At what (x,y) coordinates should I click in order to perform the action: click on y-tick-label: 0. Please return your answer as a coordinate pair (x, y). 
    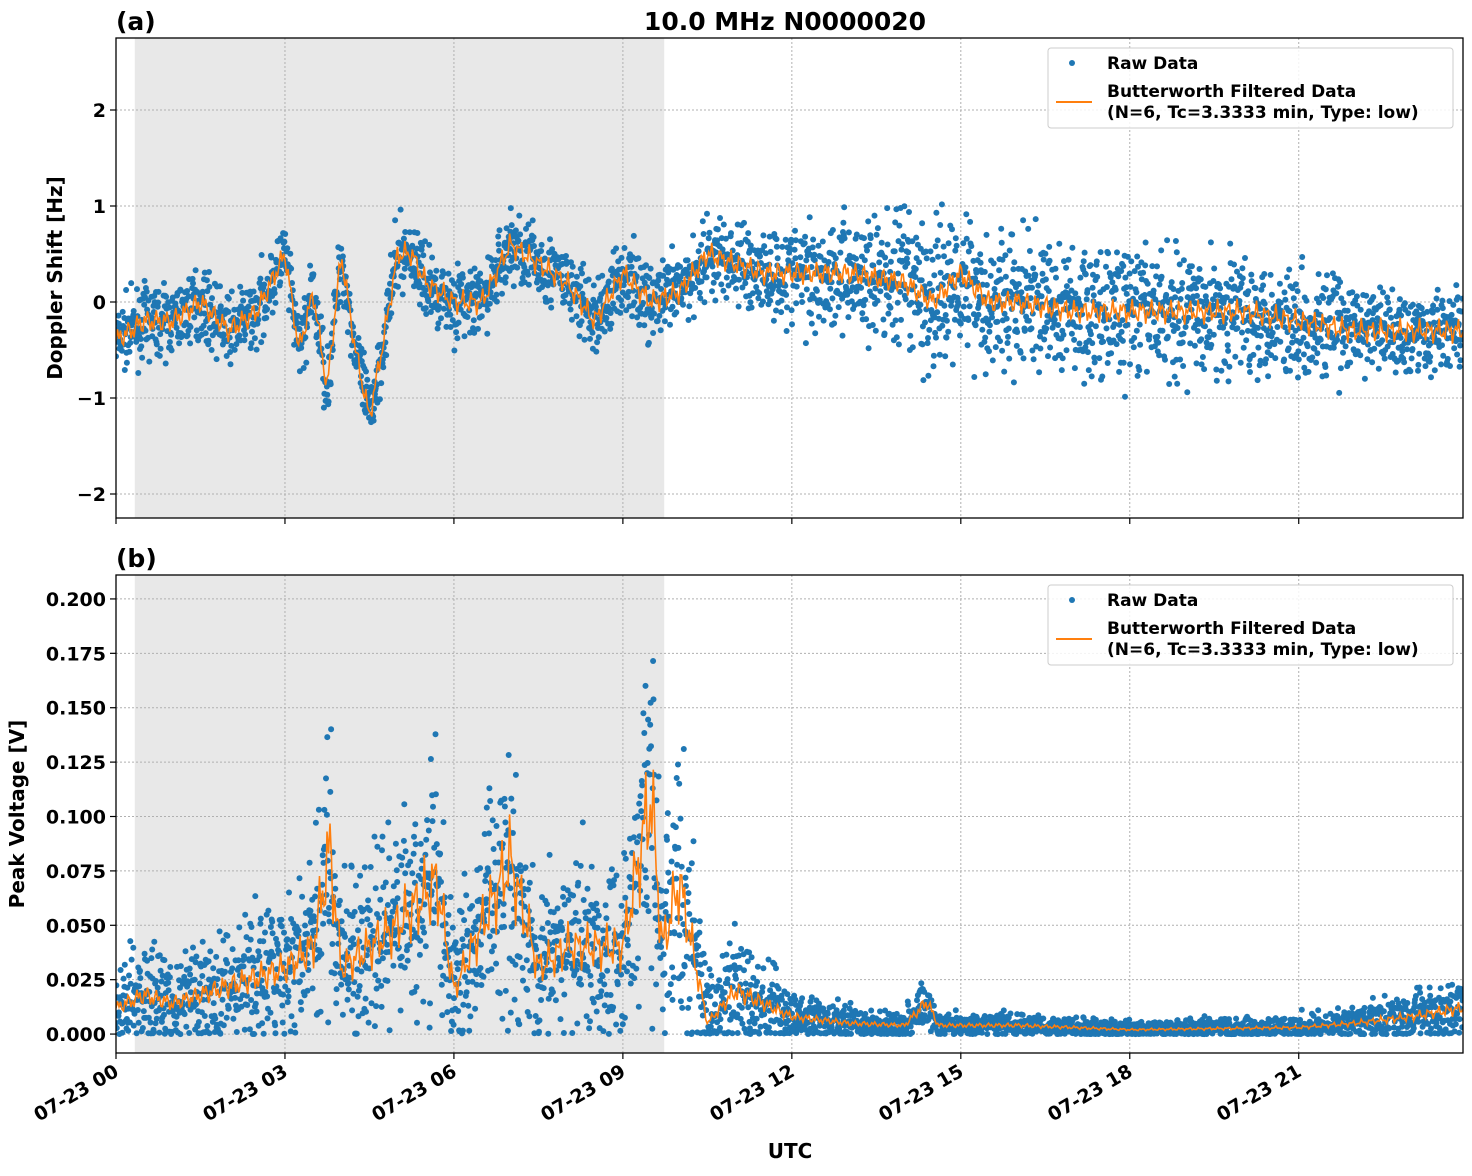
    Looking at the image, I should click on (99, 303).